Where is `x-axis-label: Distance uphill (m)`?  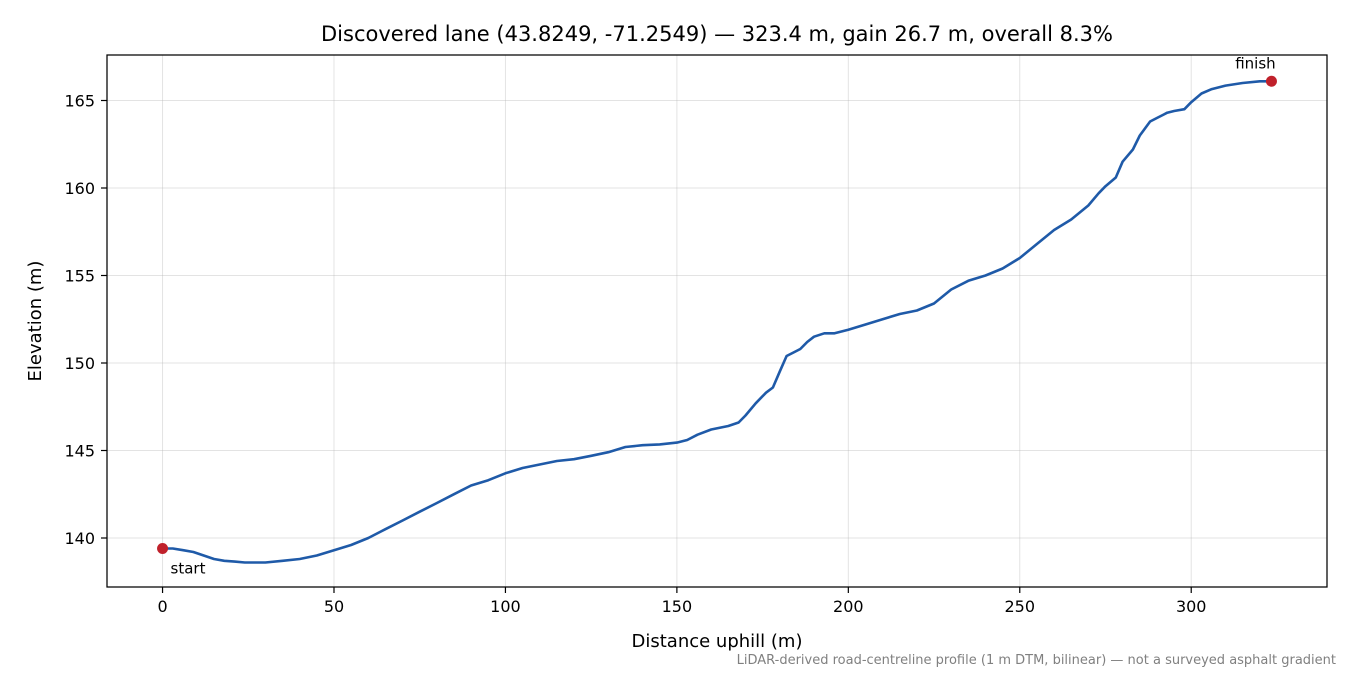 x-axis-label: Distance uphill (m) is located at coordinates (717, 641).